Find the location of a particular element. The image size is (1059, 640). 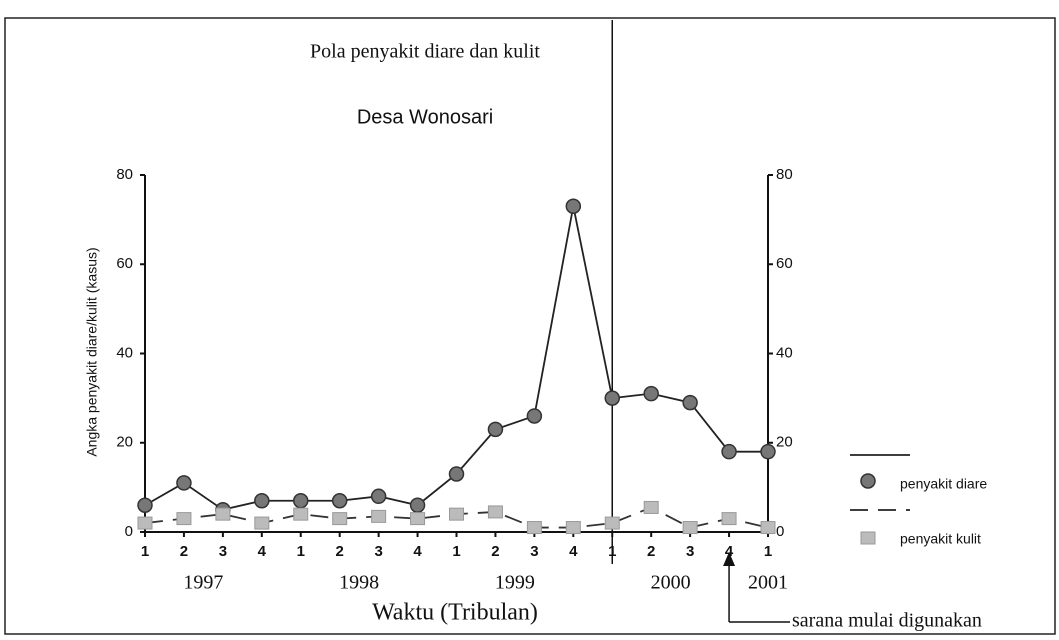

y2-tick-label: 60 is located at coordinates (784, 263).